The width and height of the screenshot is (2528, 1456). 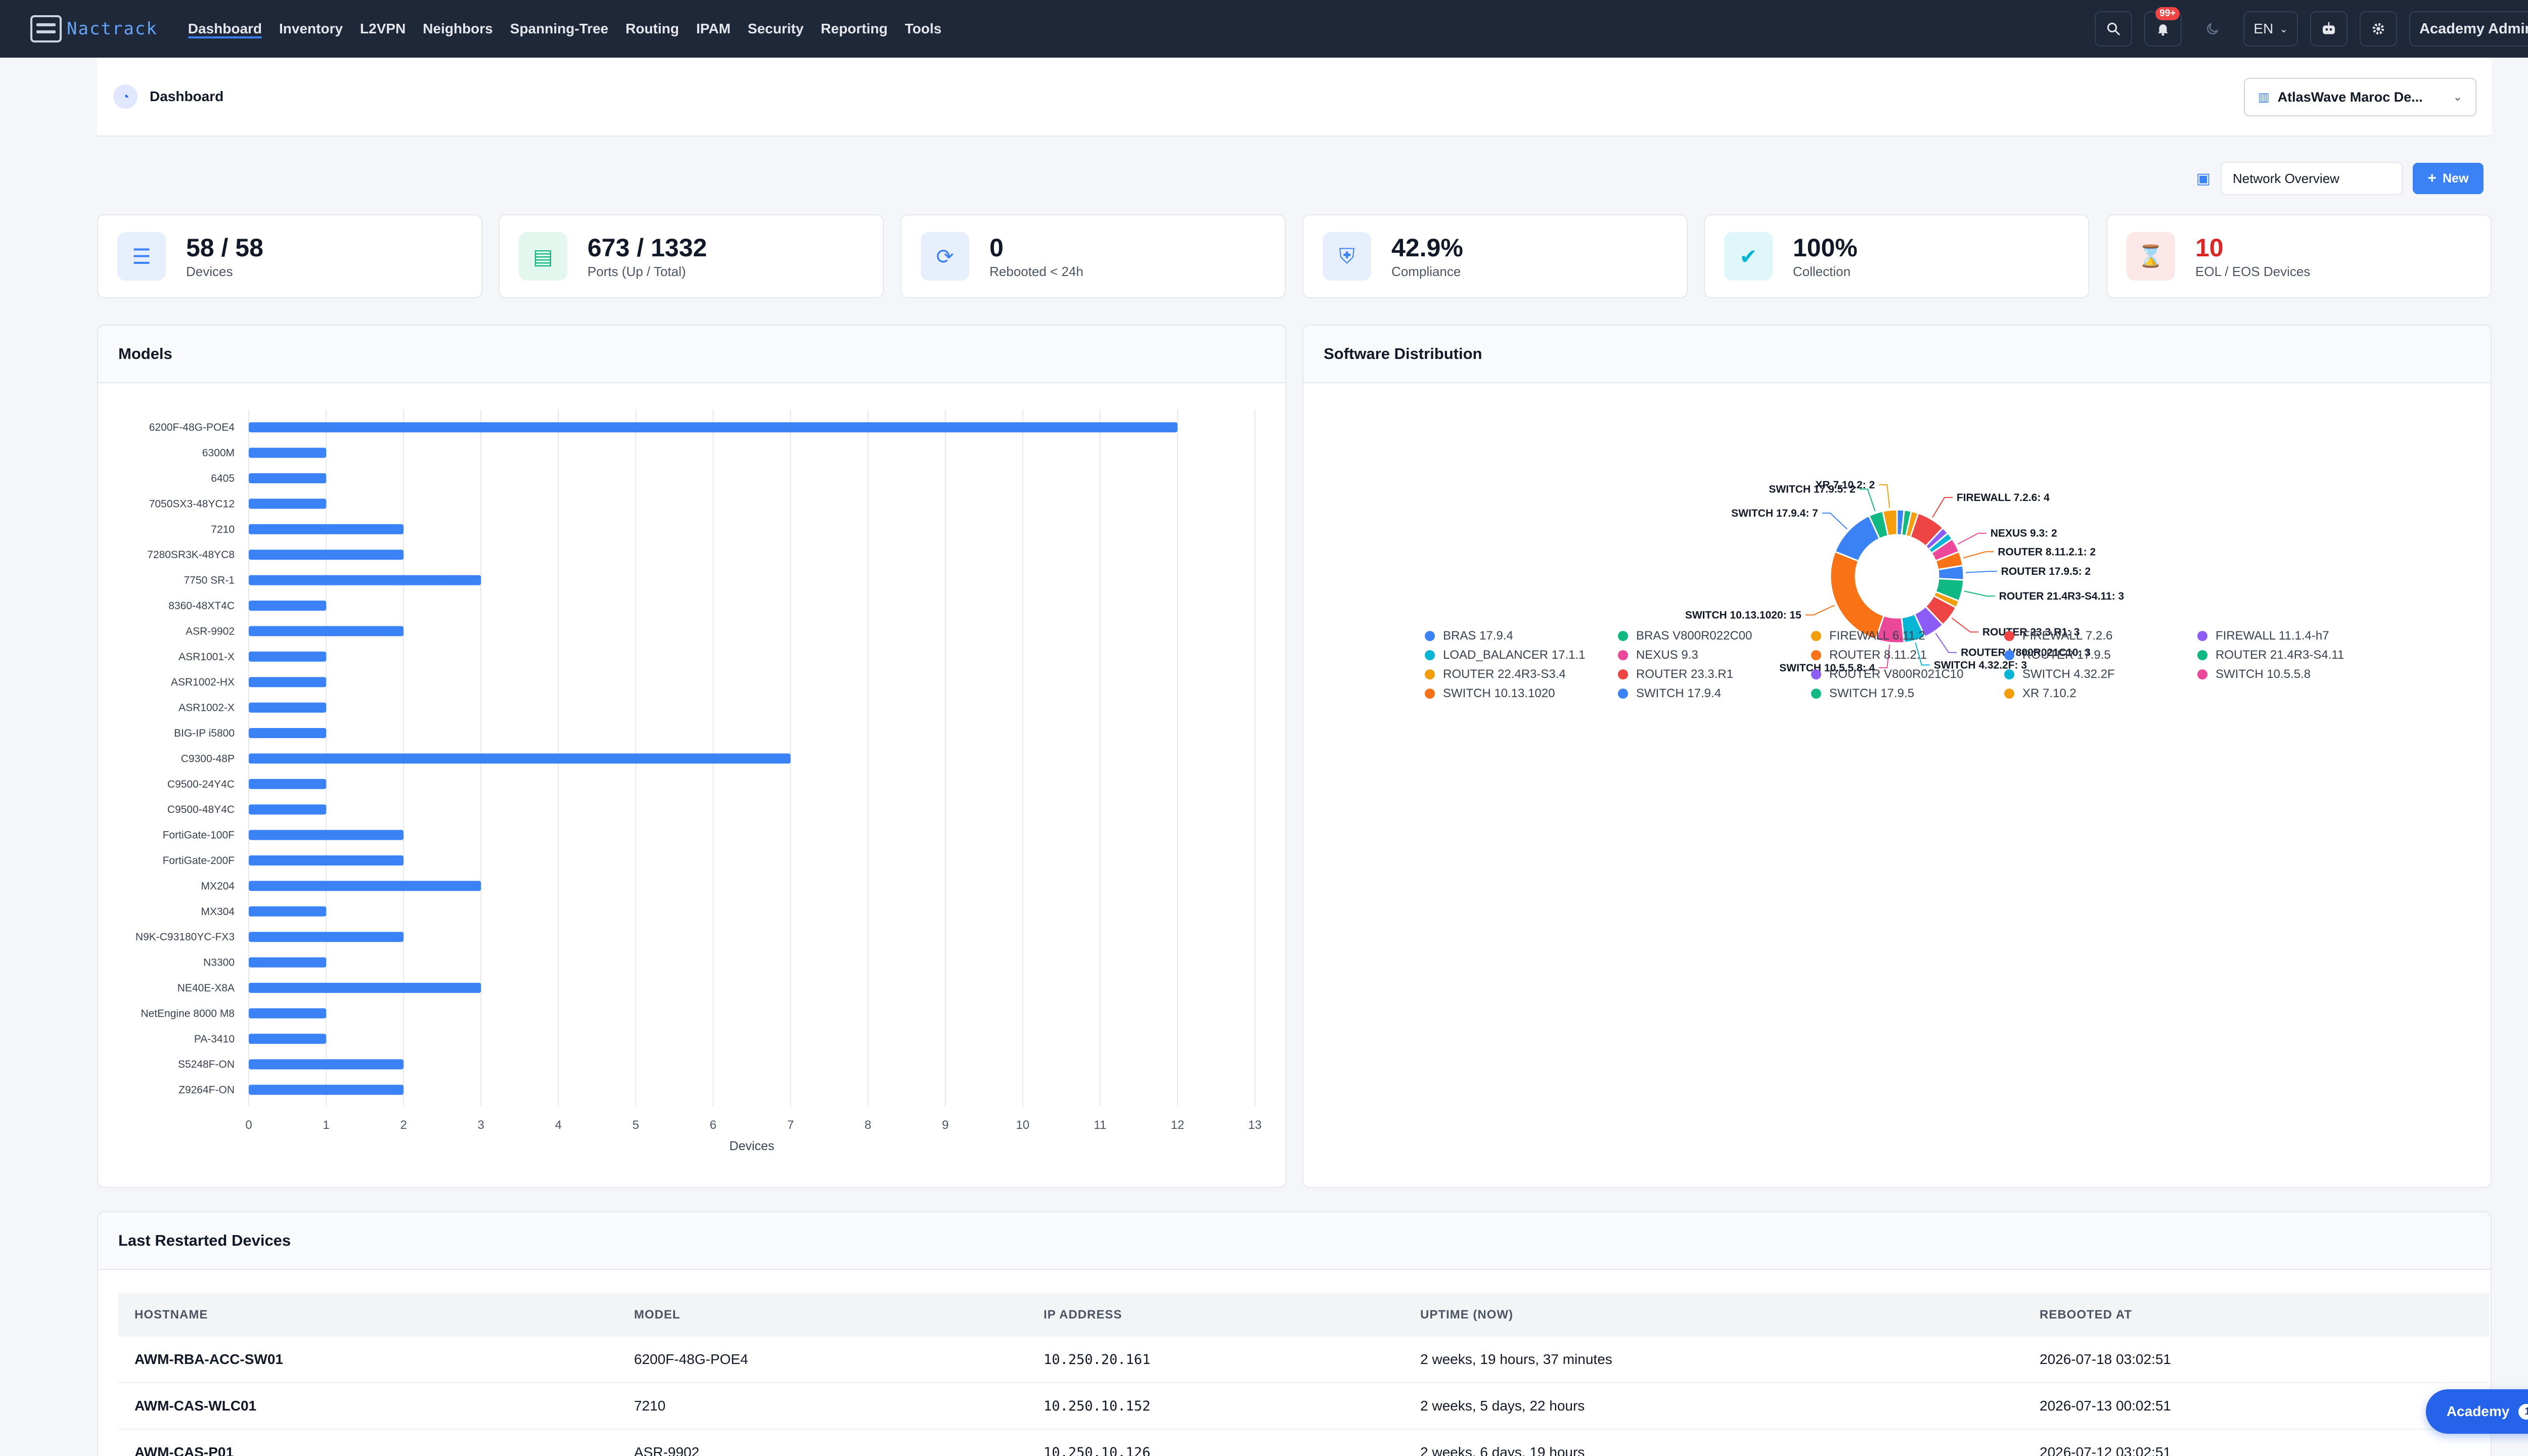 I want to click on new-dashboard-button: + New, so click(x=2449, y=178).